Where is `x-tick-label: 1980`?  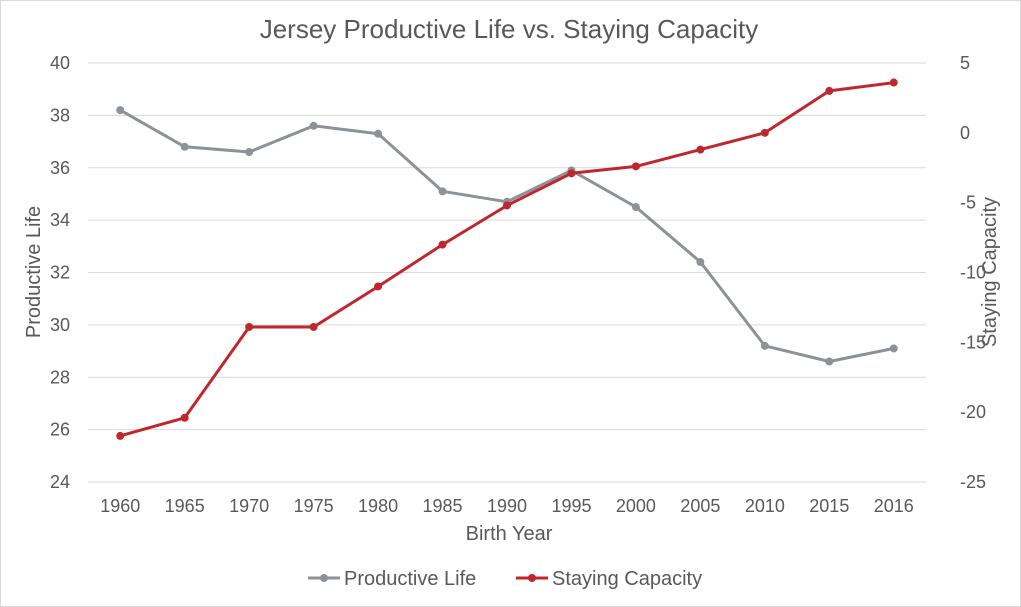 x-tick-label: 1980 is located at coordinates (378, 506).